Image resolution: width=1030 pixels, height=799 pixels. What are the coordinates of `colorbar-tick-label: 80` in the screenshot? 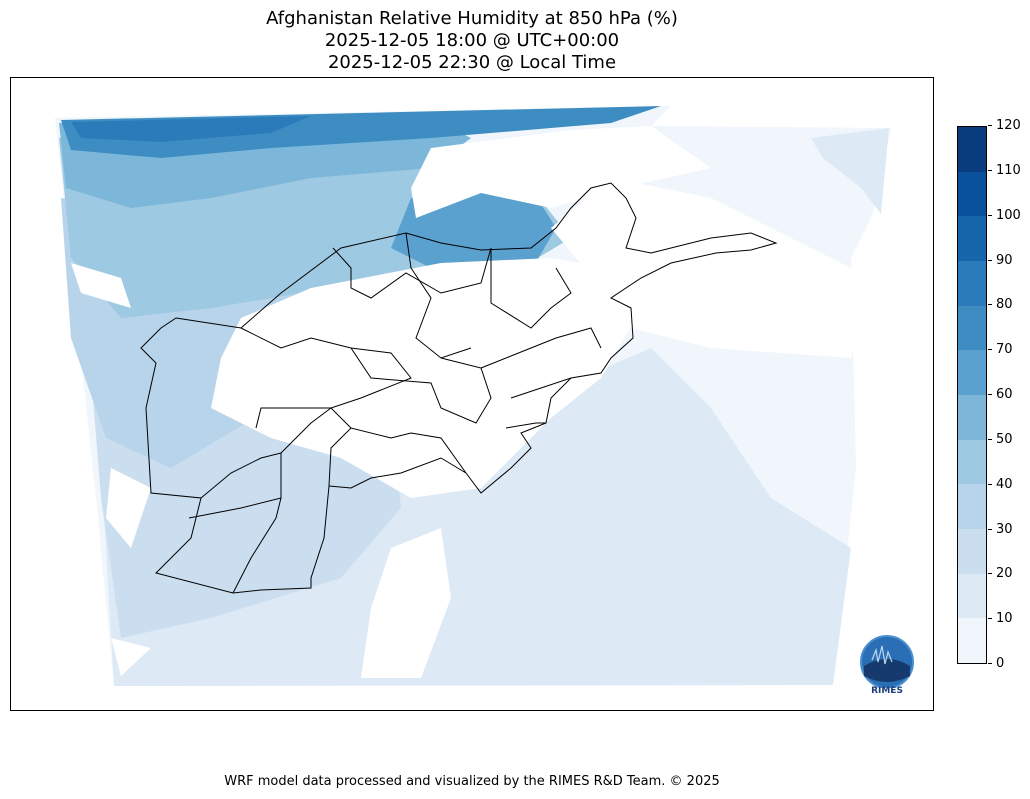 It's located at (1000, 305).